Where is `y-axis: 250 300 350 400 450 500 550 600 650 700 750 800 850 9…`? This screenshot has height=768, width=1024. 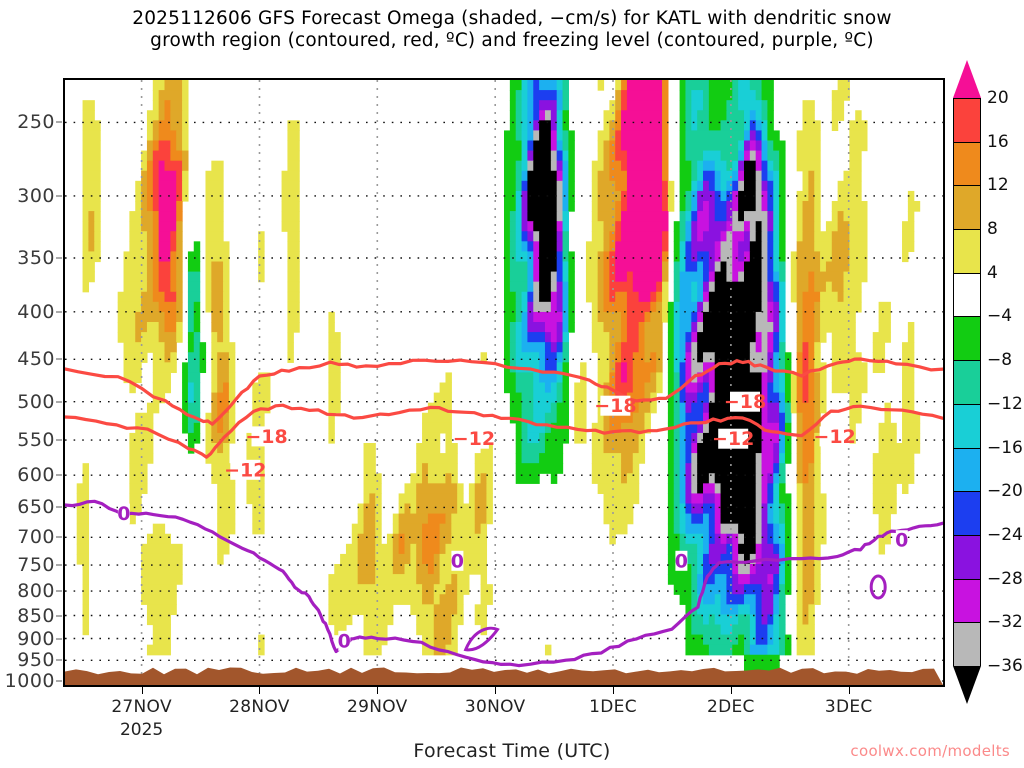 y-axis: 250 300 350 400 450 500 550 600 650 700 750 800 850 9… is located at coordinates (31, 385).